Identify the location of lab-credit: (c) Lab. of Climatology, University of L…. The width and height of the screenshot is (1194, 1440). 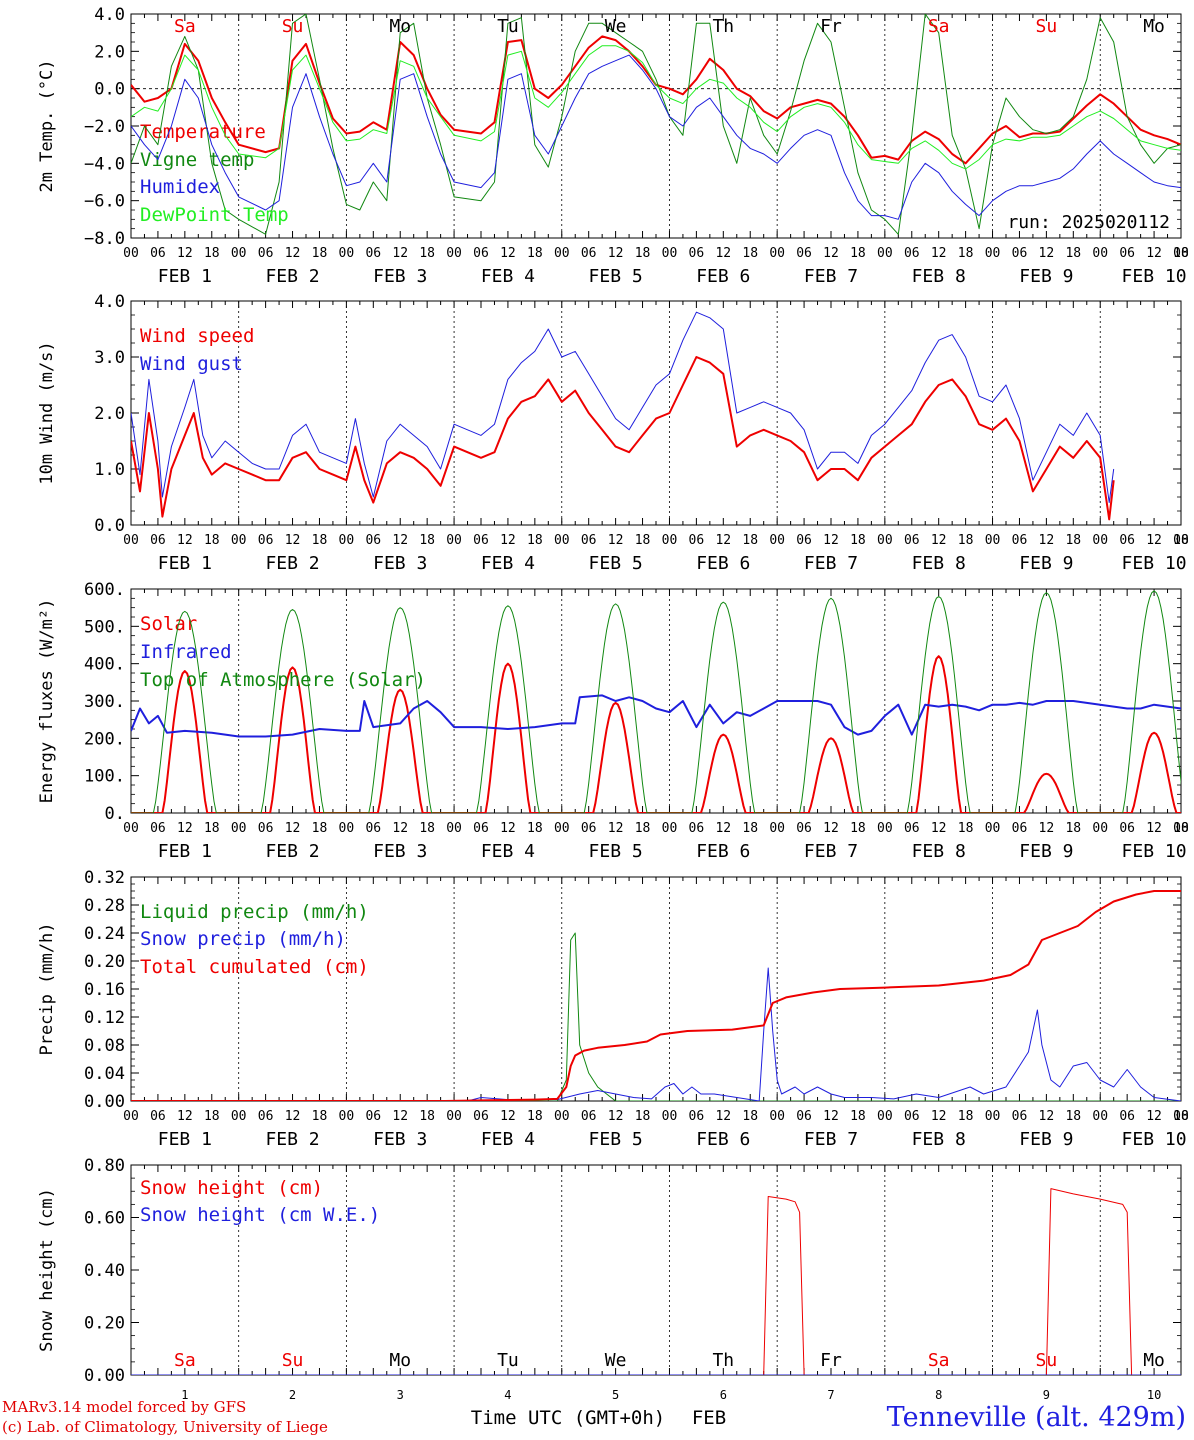
(165, 1427).